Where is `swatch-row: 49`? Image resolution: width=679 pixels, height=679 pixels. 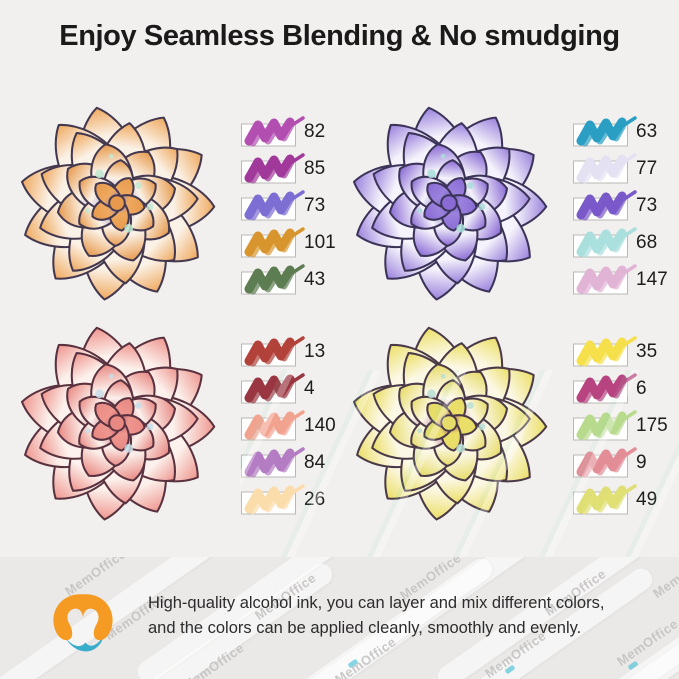 swatch-row: 49 is located at coordinates (617, 498).